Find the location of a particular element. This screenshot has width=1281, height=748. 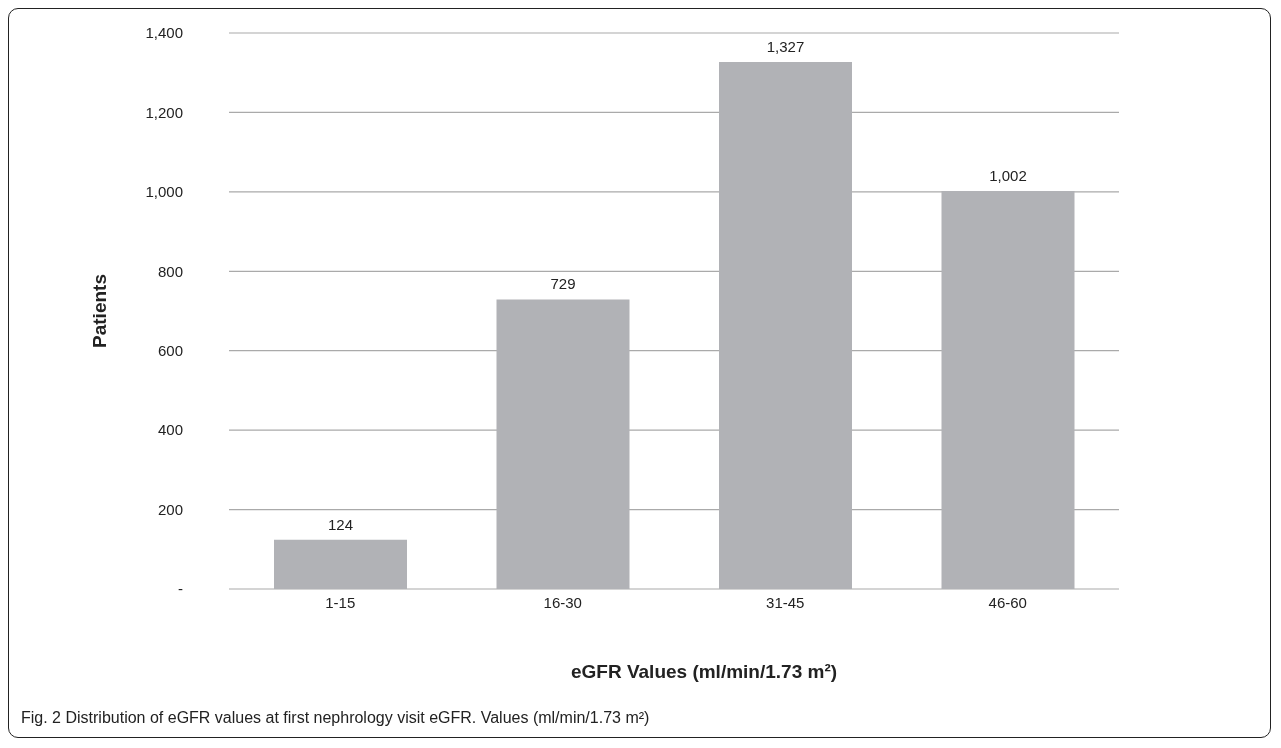

data-label: 1,002 is located at coordinates (1008, 176).